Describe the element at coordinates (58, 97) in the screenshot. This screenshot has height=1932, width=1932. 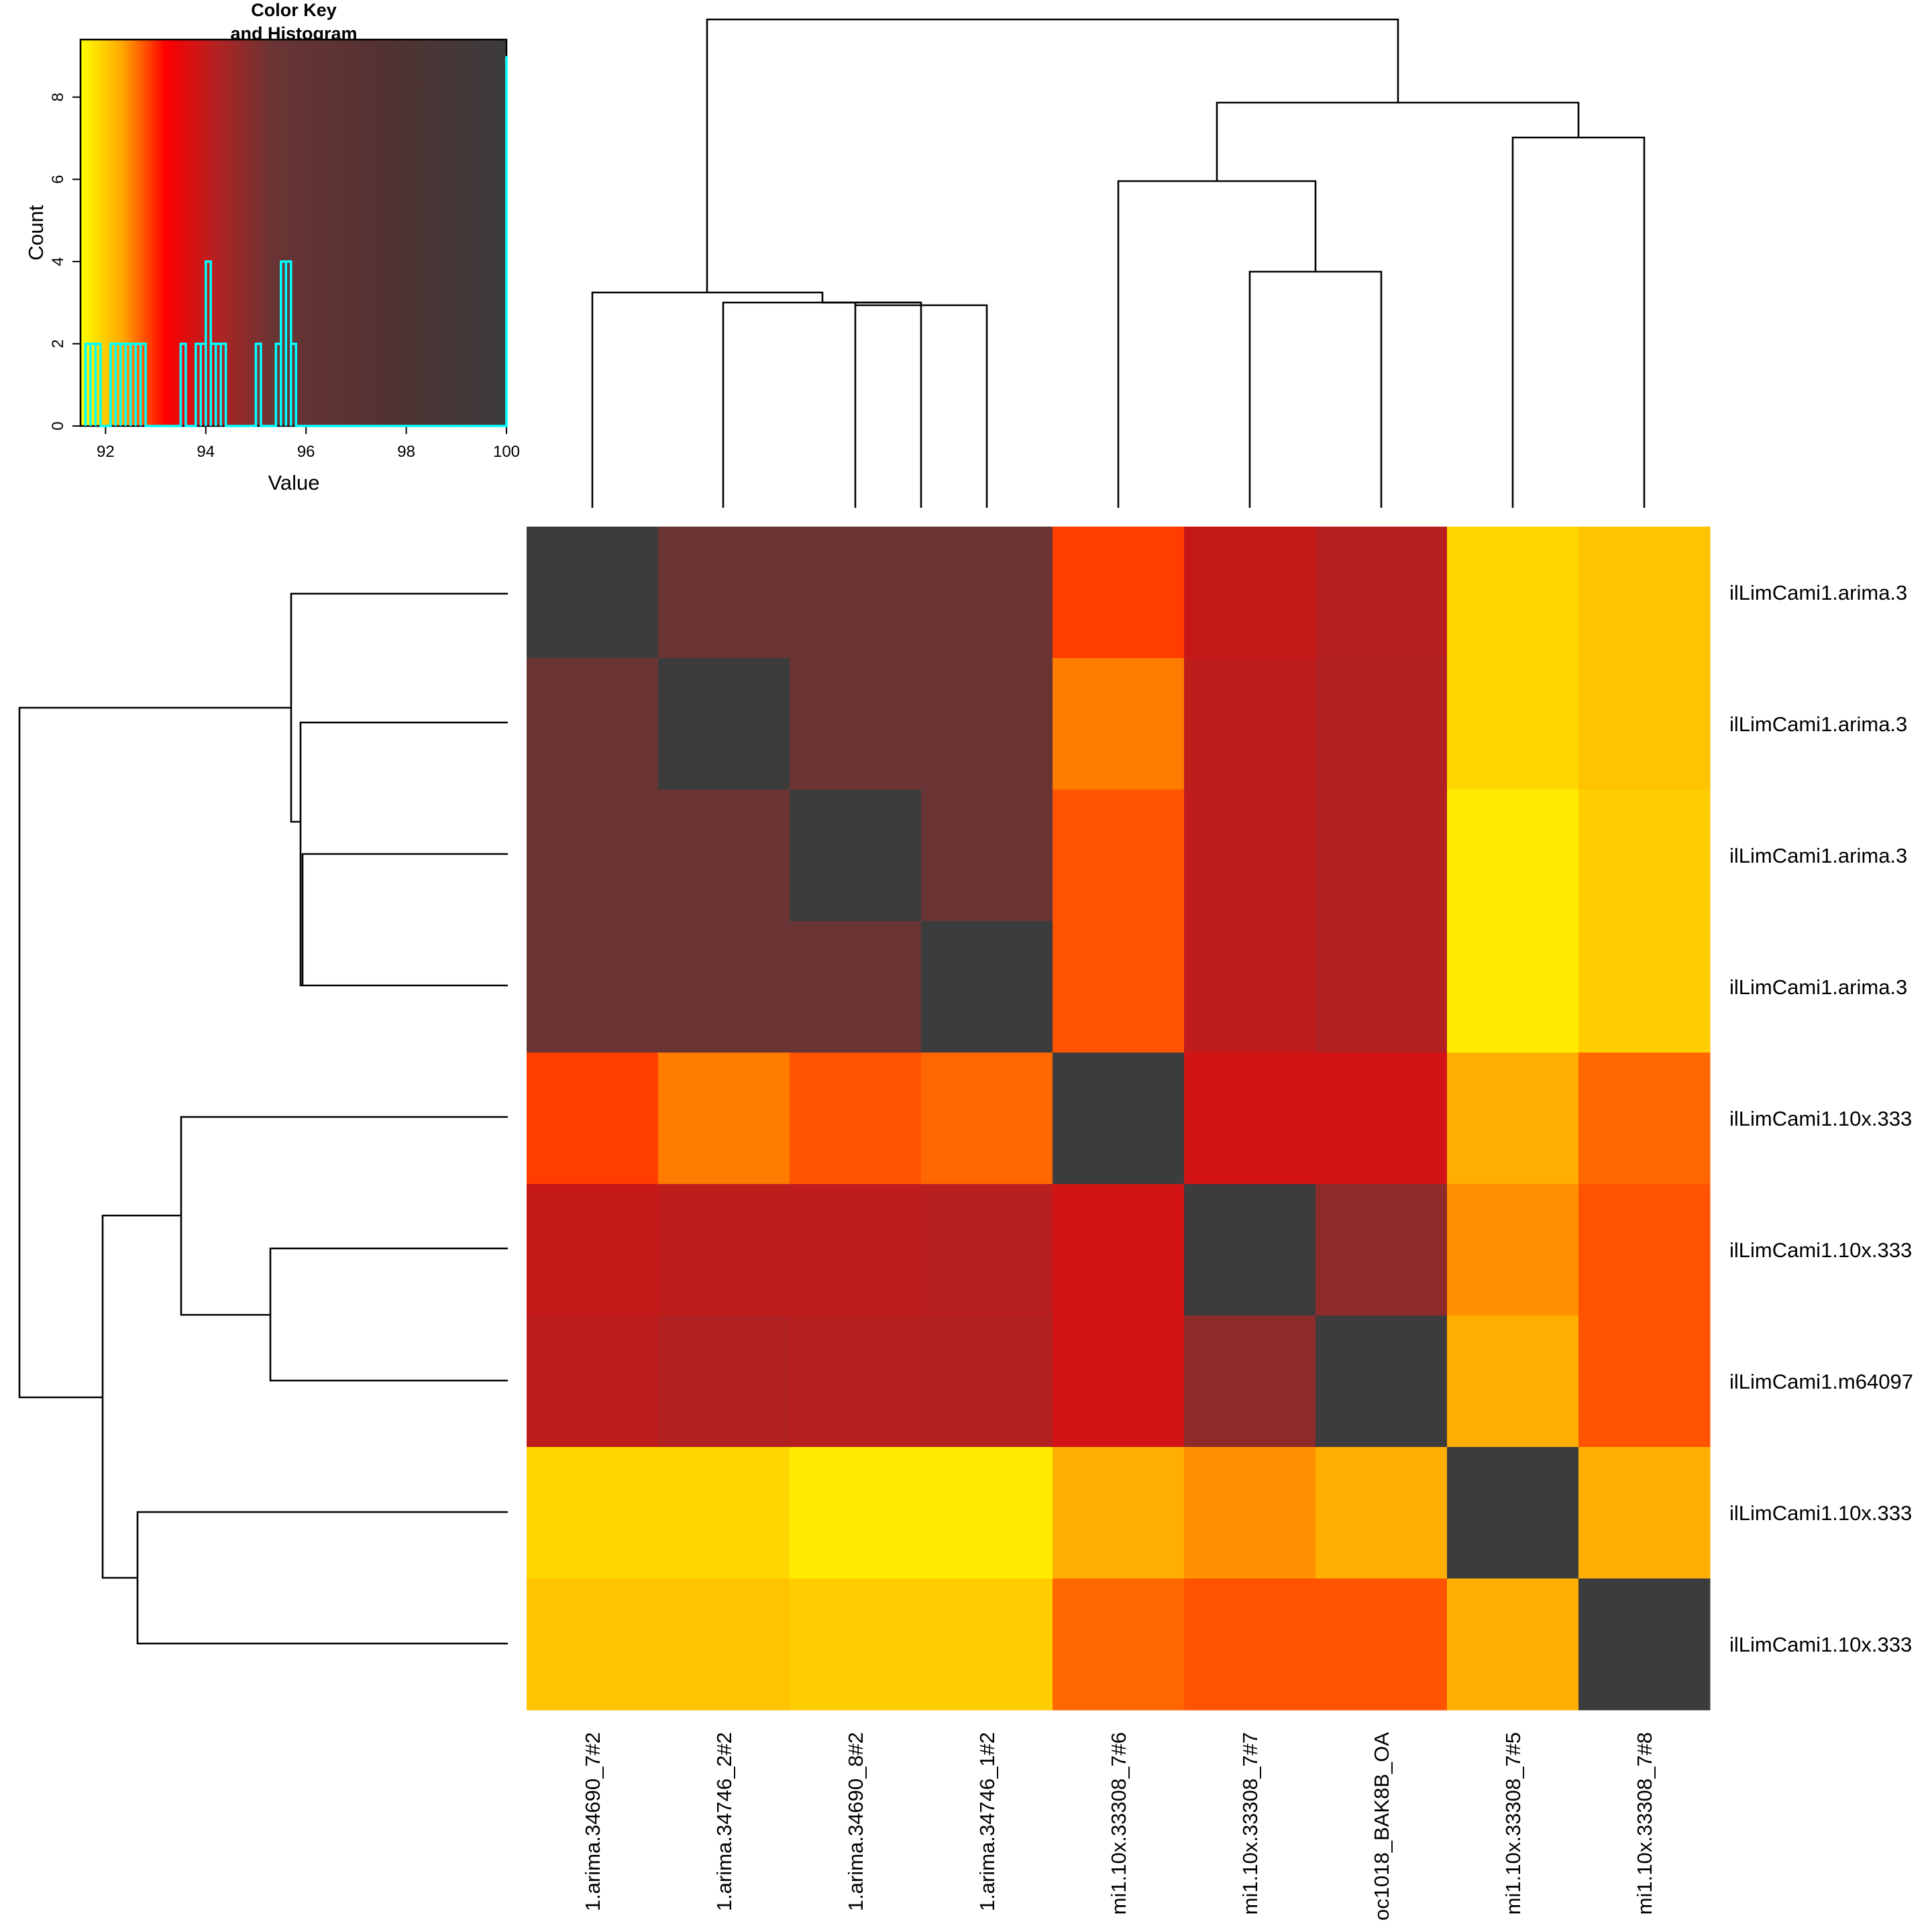
I see `key-ytick-label: 8` at that location.